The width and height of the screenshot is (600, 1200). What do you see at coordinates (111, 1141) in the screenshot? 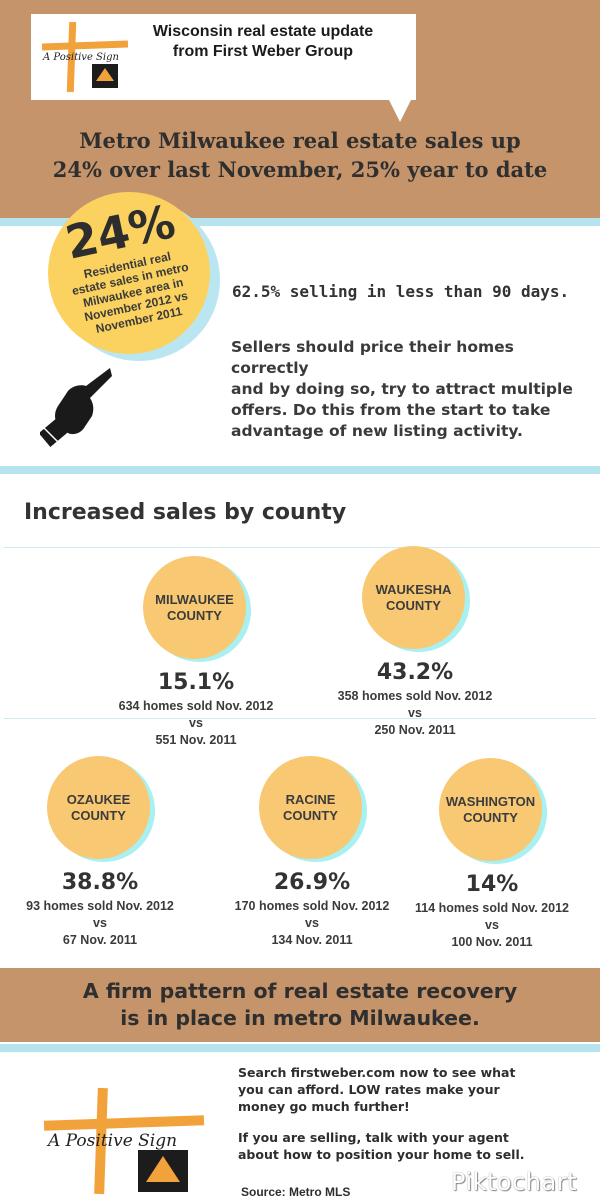
I see `logo-large-text: A Positive Sign` at bounding box center [111, 1141].